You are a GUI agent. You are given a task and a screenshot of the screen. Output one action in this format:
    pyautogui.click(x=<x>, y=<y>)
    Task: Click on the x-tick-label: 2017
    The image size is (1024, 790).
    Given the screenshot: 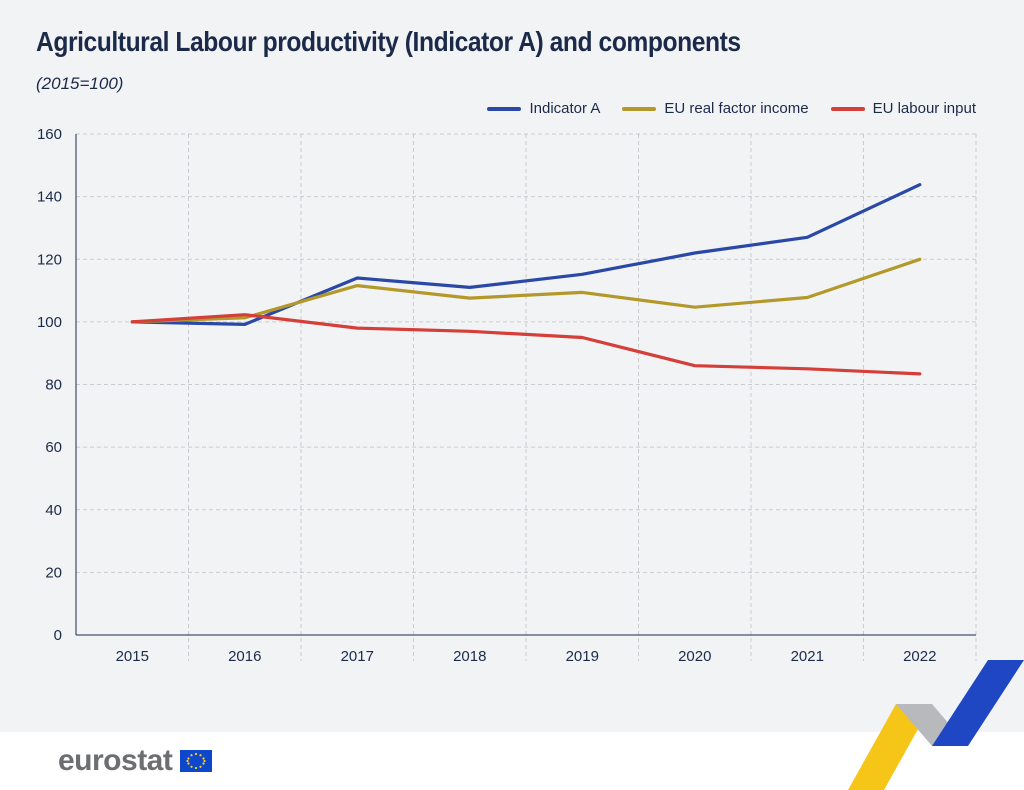 What is the action you would take?
    pyautogui.click(x=357, y=656)
    